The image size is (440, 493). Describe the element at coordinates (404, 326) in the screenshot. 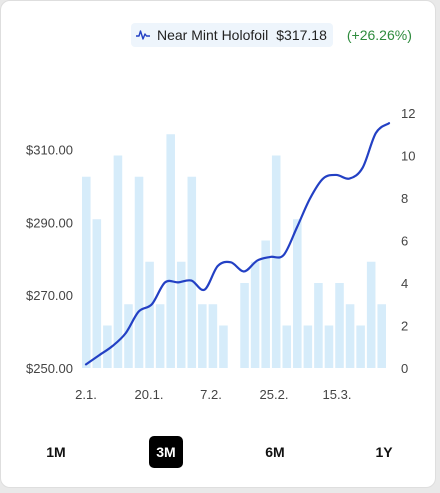

I see `y-right-tick-label: 2` at that location.